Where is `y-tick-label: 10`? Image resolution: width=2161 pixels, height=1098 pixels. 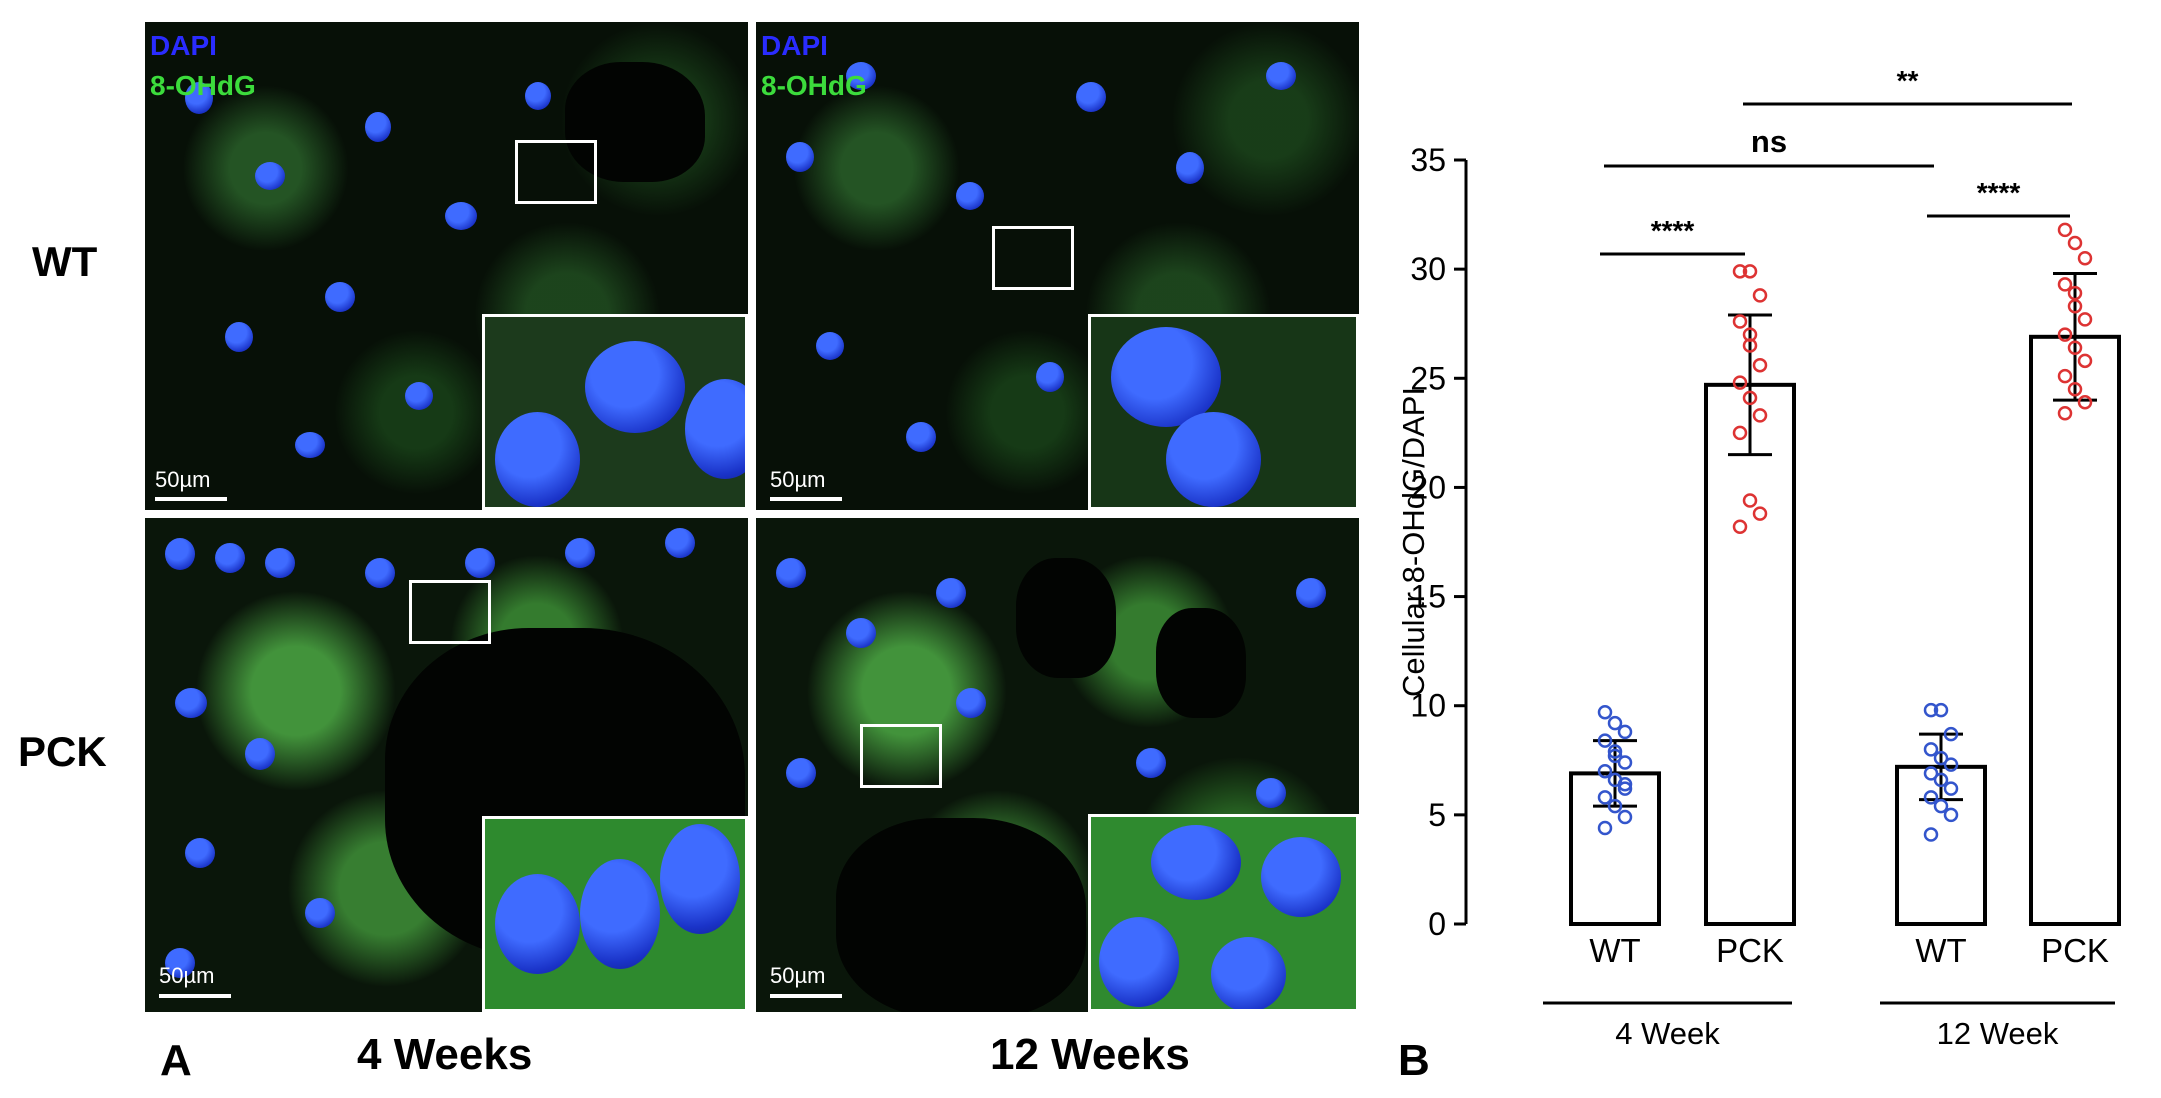
y-tick-label: 10 is located at coordinates (1428, 706).